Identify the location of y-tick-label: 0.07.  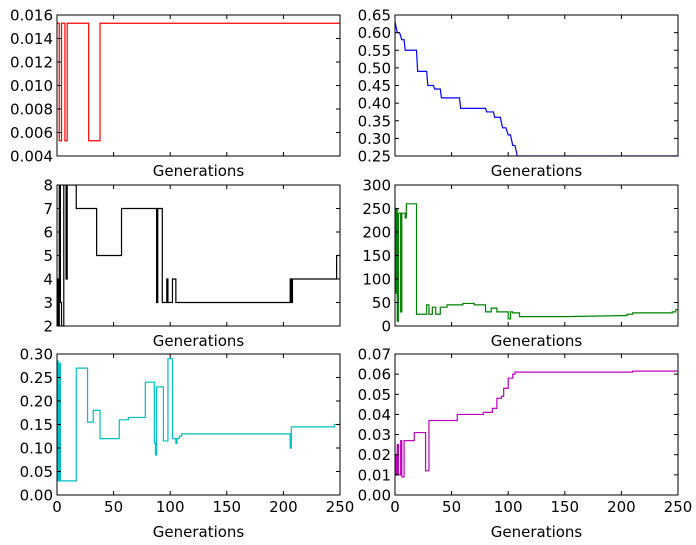
(374, 355).